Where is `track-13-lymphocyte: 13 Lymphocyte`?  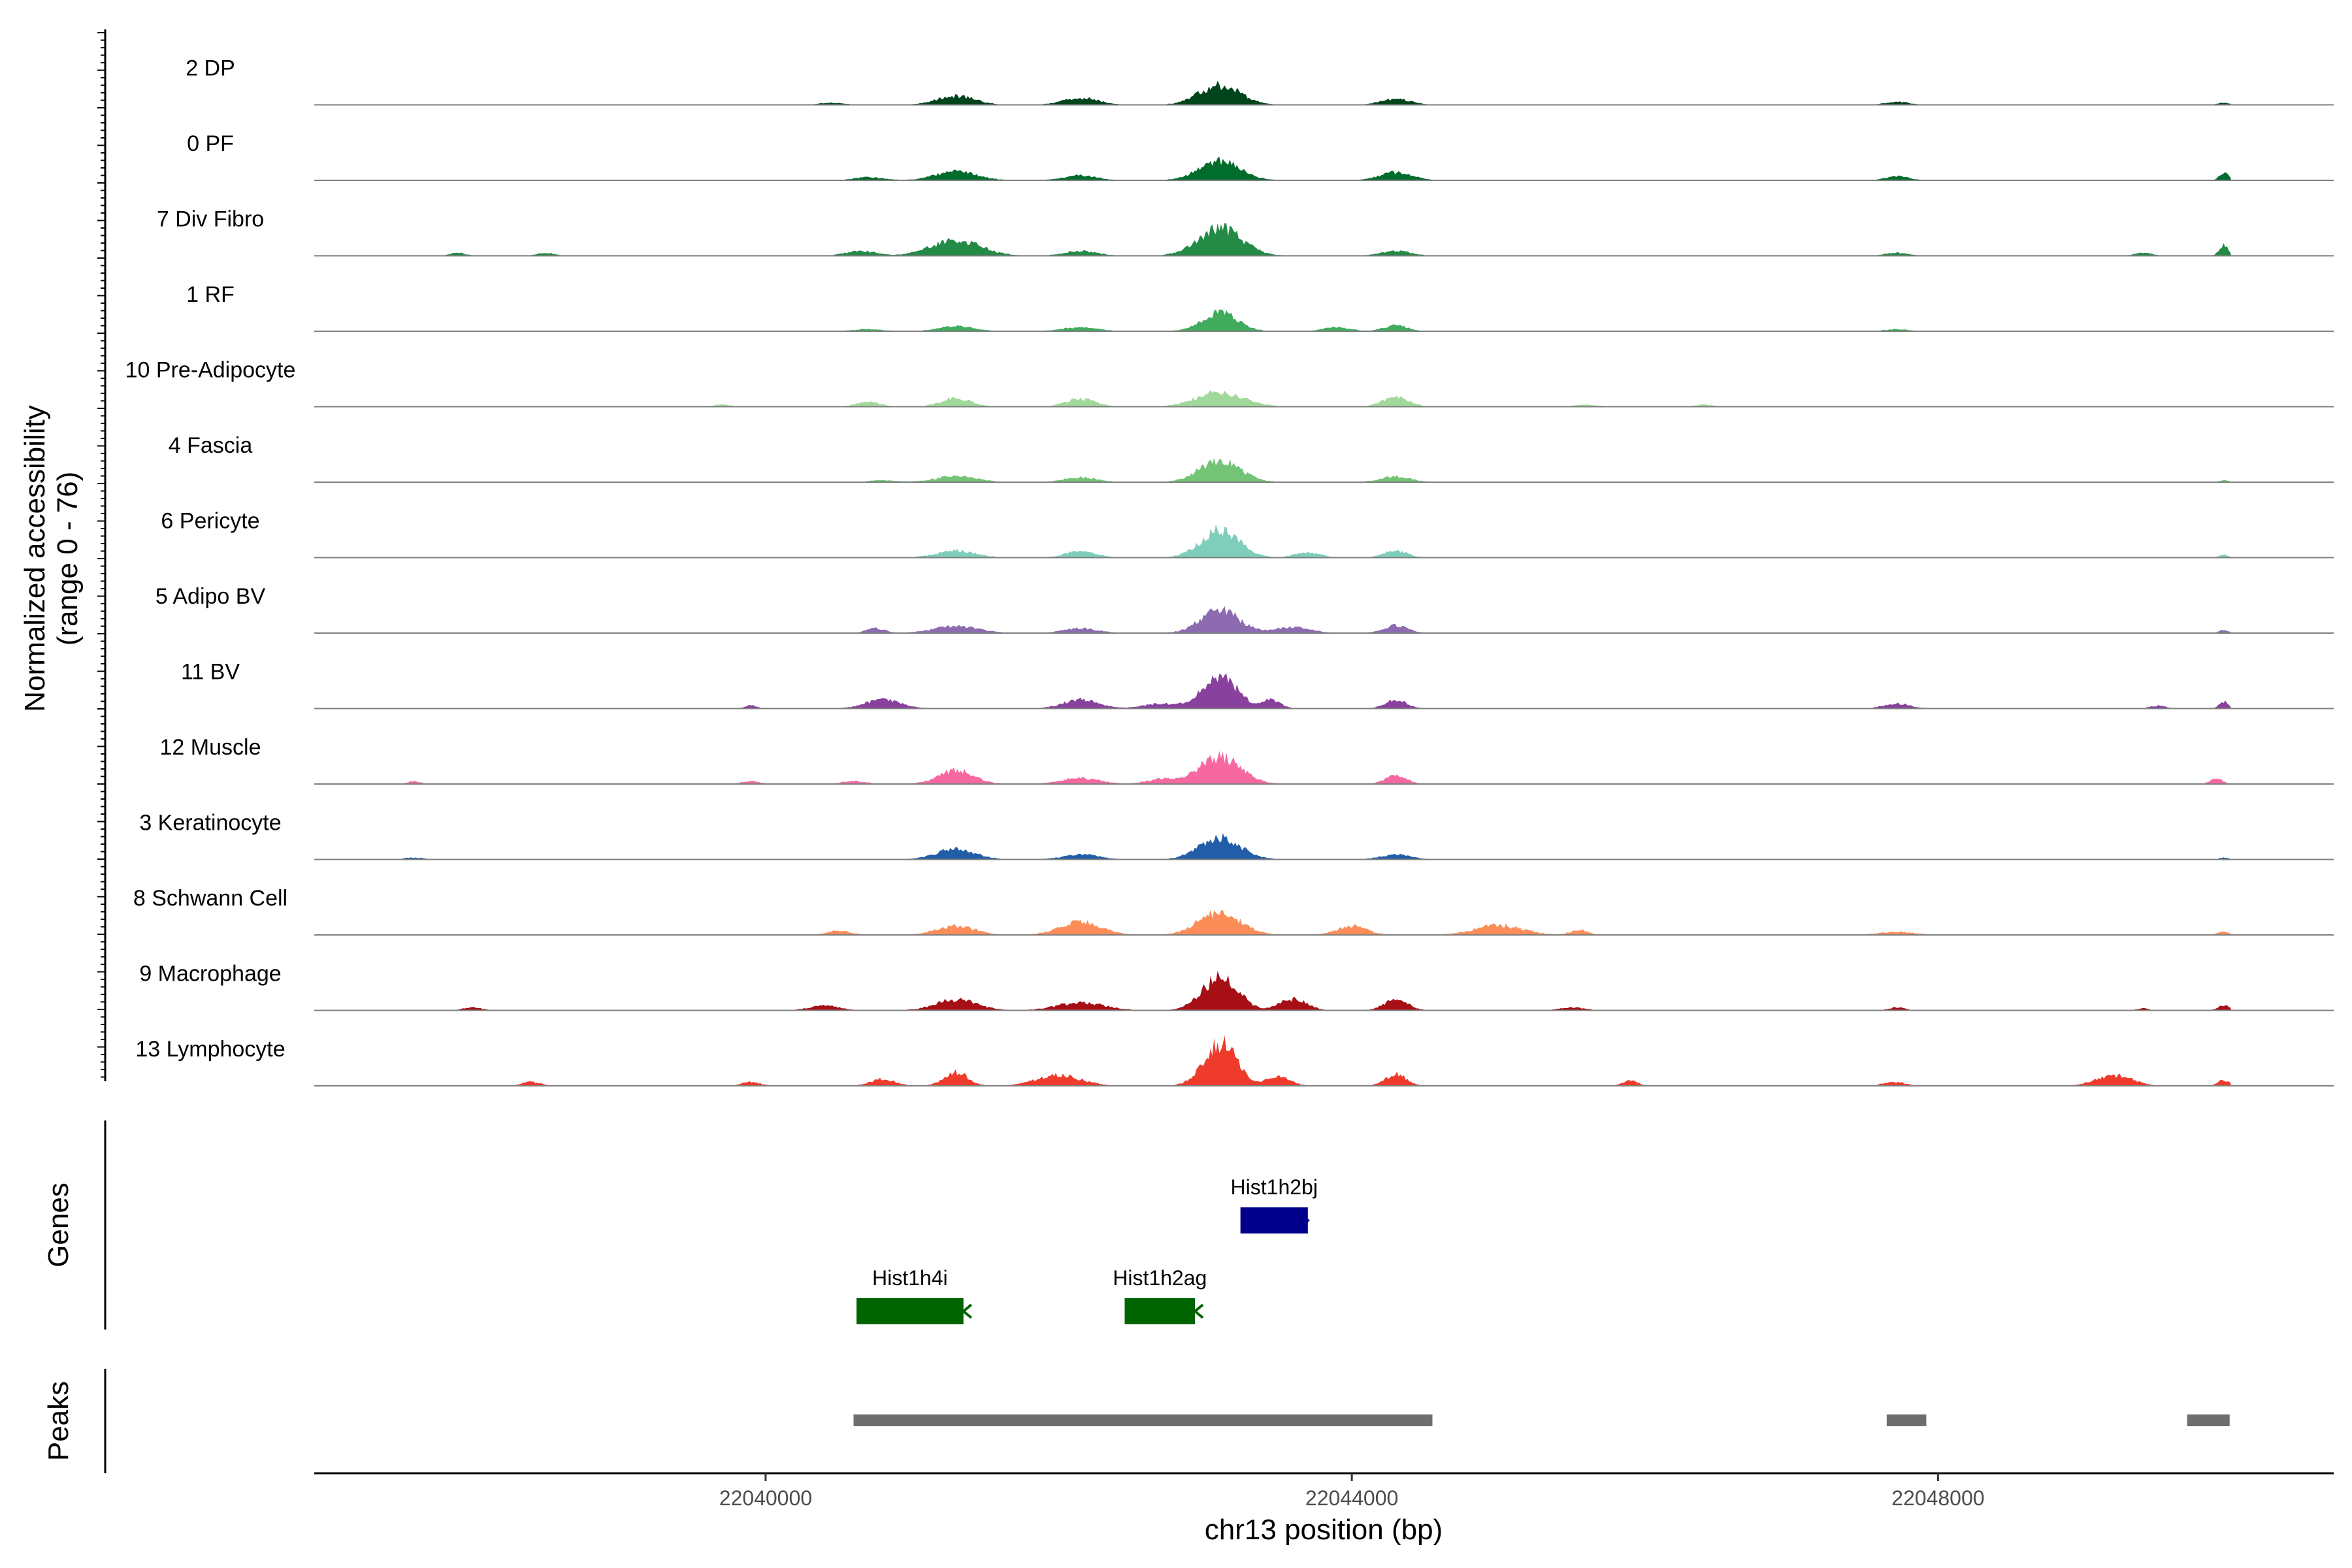 track-13-lymphocyte: 13 Lymphocyte is located at coordinates (1234, 1060).